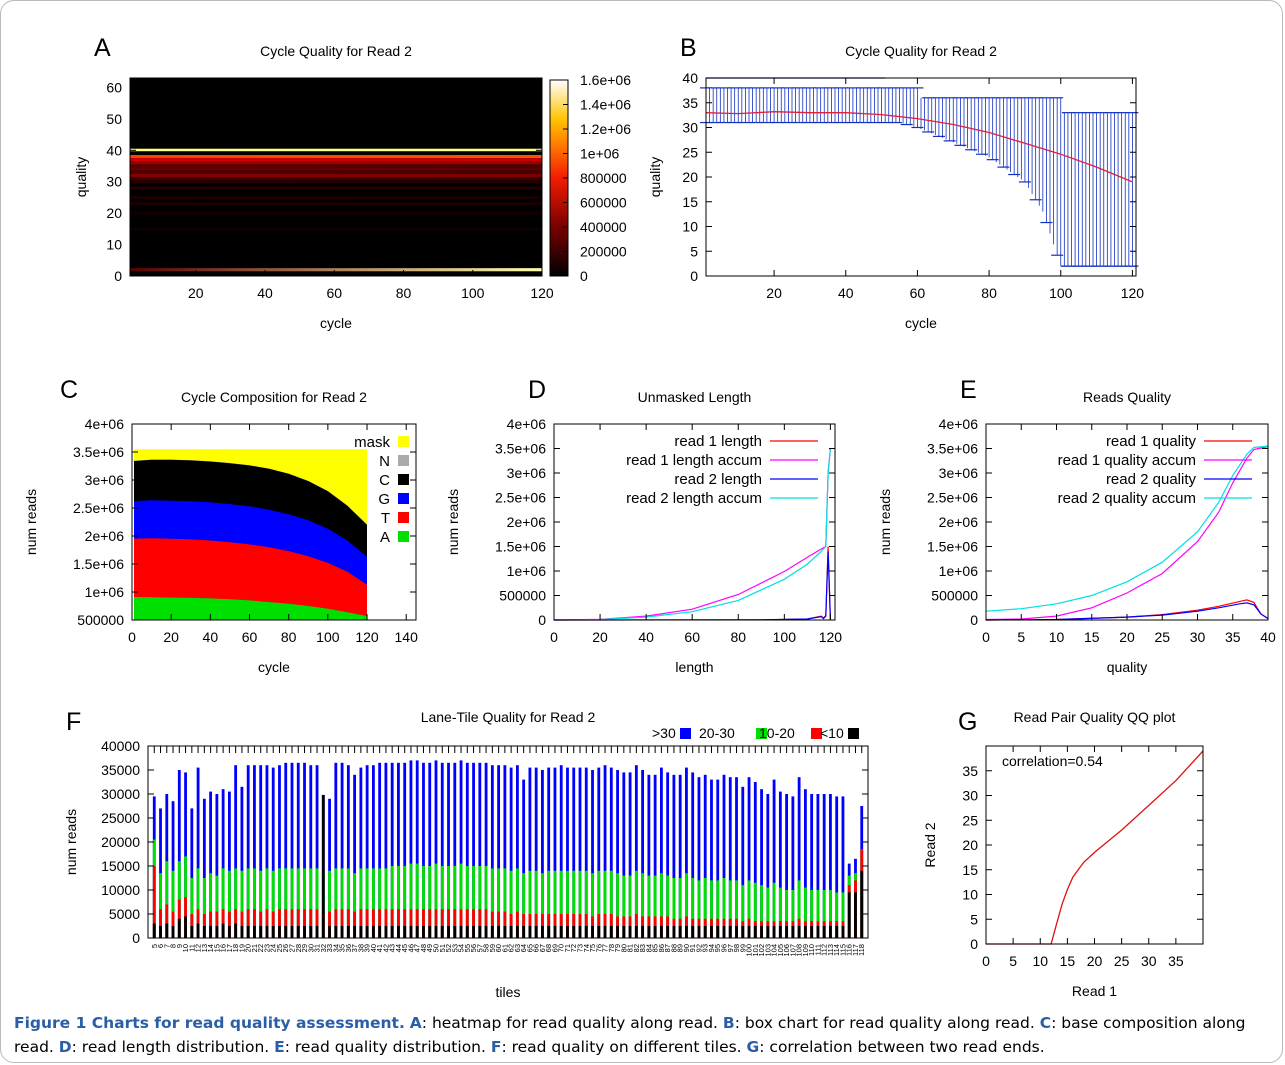 The image size is (1285, 1065). Describe the element at coordinates (223, 948) in the screenshot. I see `x-tick-label: 16` at that location.